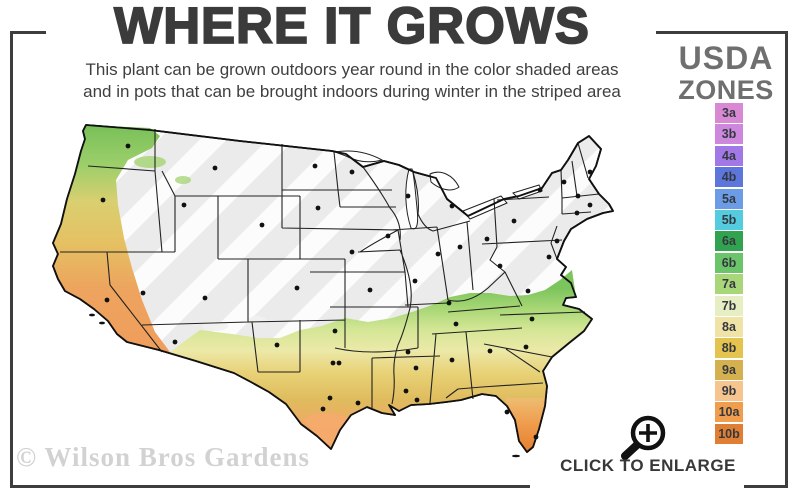  I want to click on map-cold-pocket, so click(257, 320).